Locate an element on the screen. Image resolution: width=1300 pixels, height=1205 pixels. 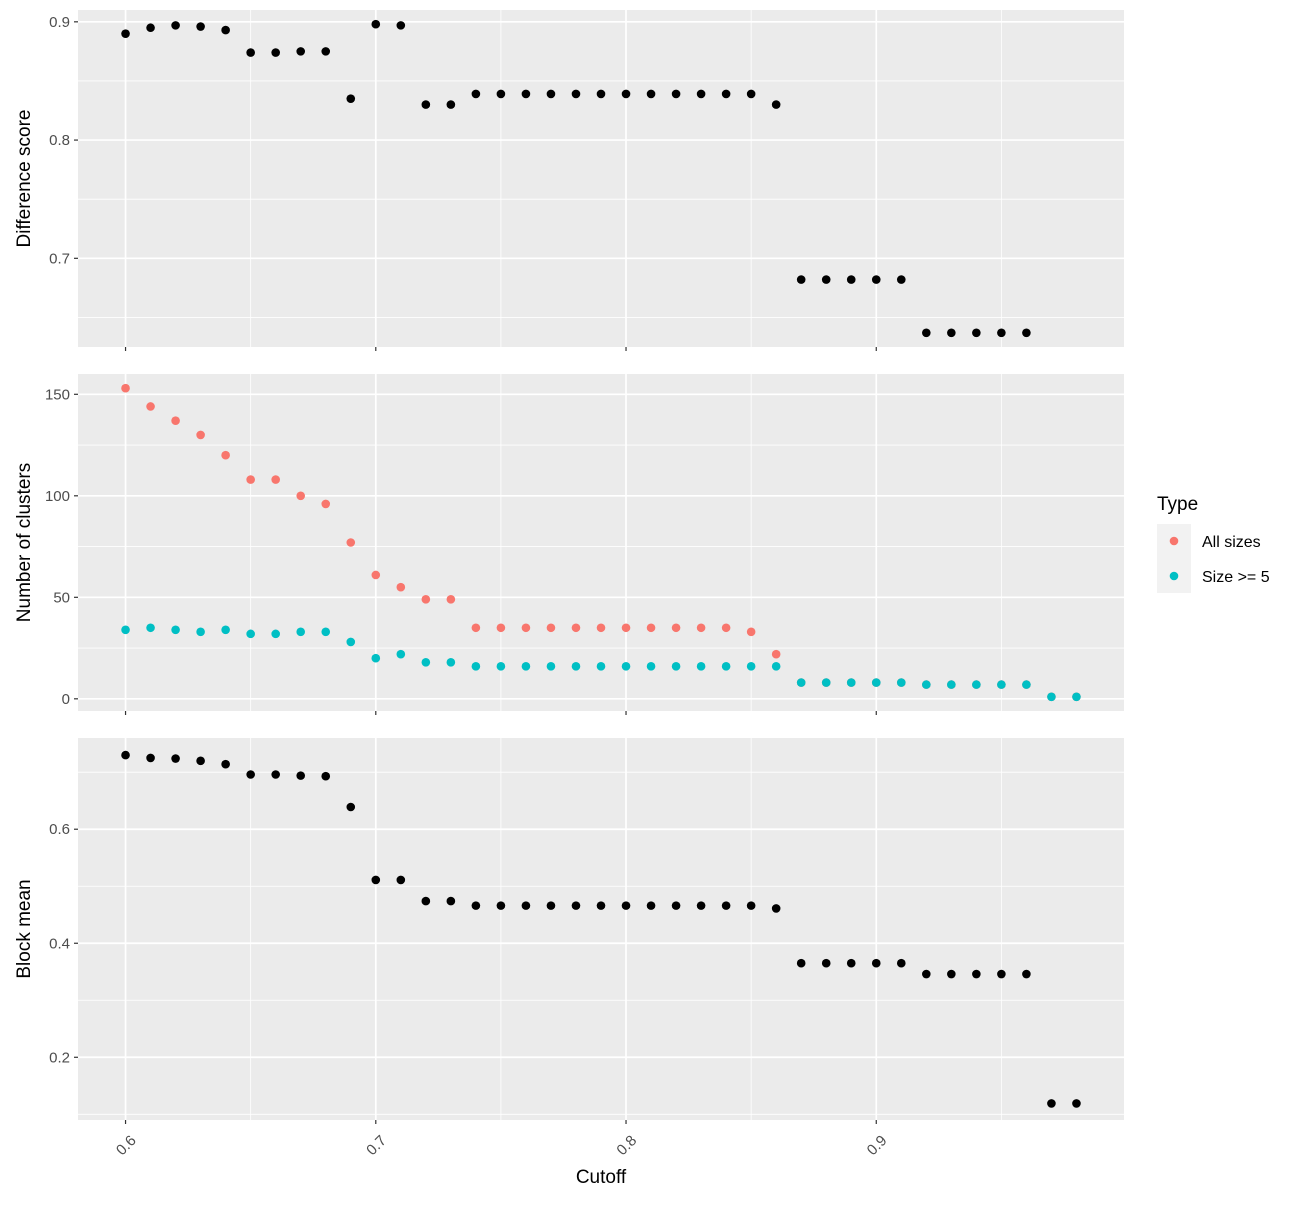
legend-title: Type is located at coordinates (1177, 504).